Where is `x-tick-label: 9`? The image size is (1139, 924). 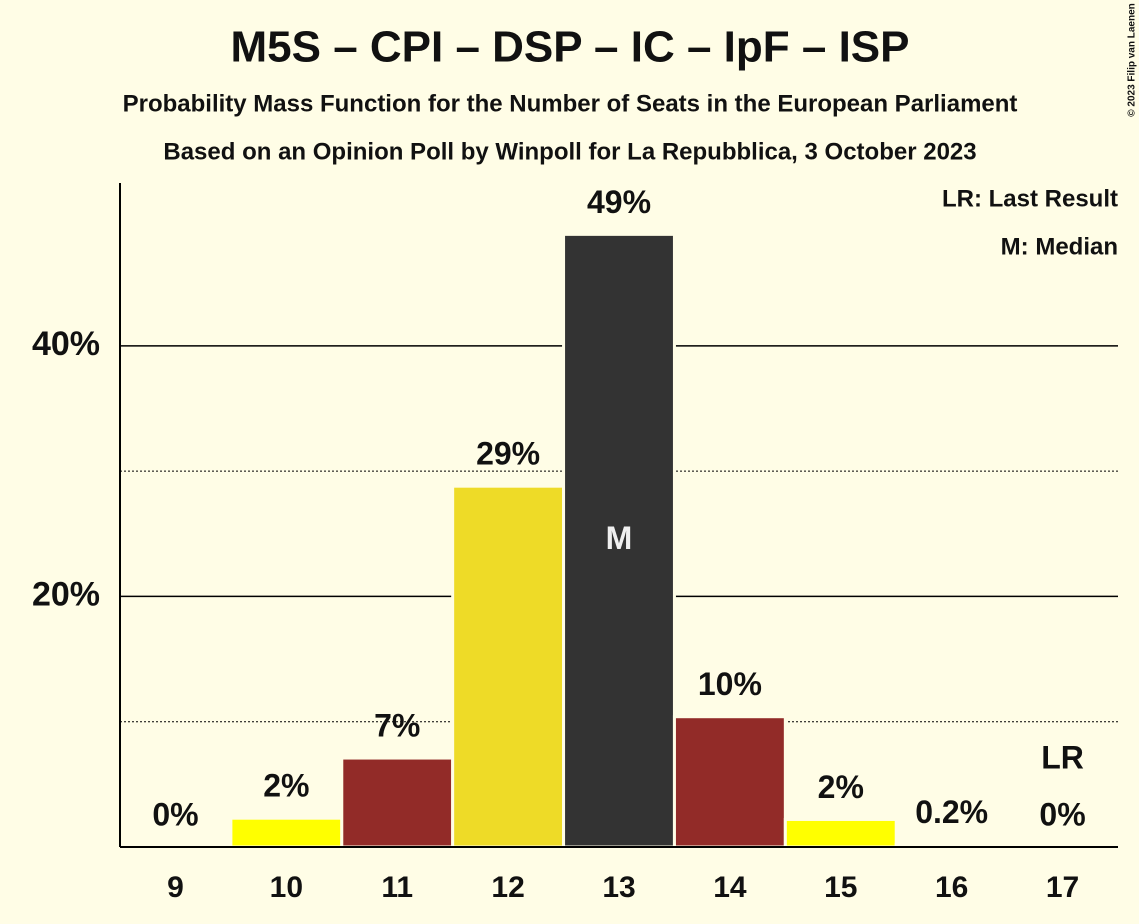
x-tick-label: 9 is located at coordinates (175, 887).